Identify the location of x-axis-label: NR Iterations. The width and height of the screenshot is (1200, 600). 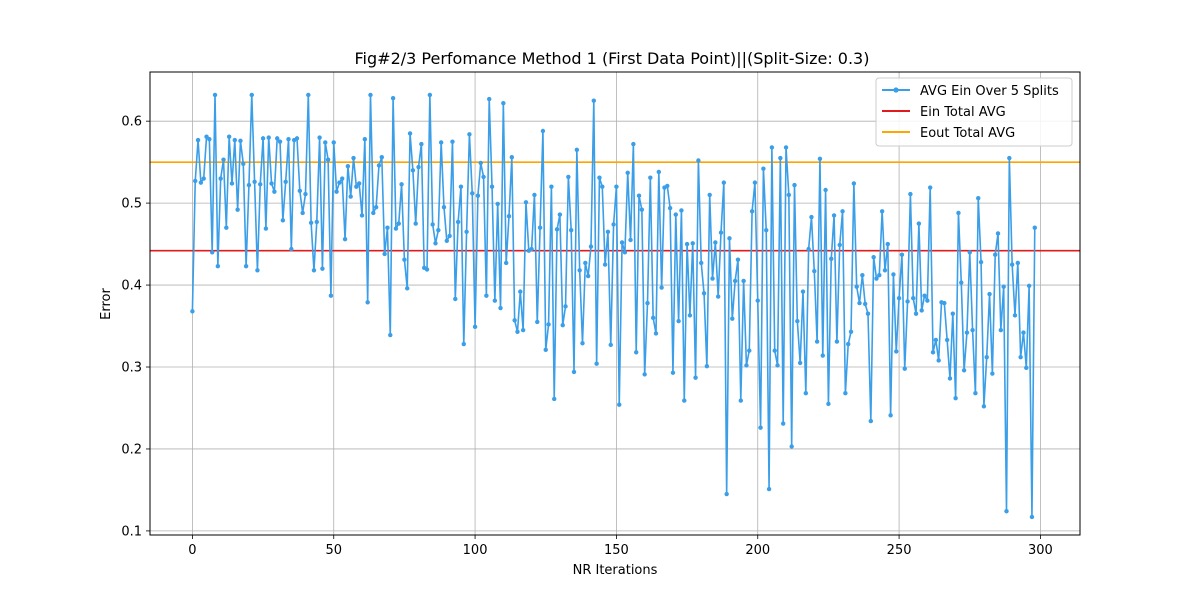
(615, 570).